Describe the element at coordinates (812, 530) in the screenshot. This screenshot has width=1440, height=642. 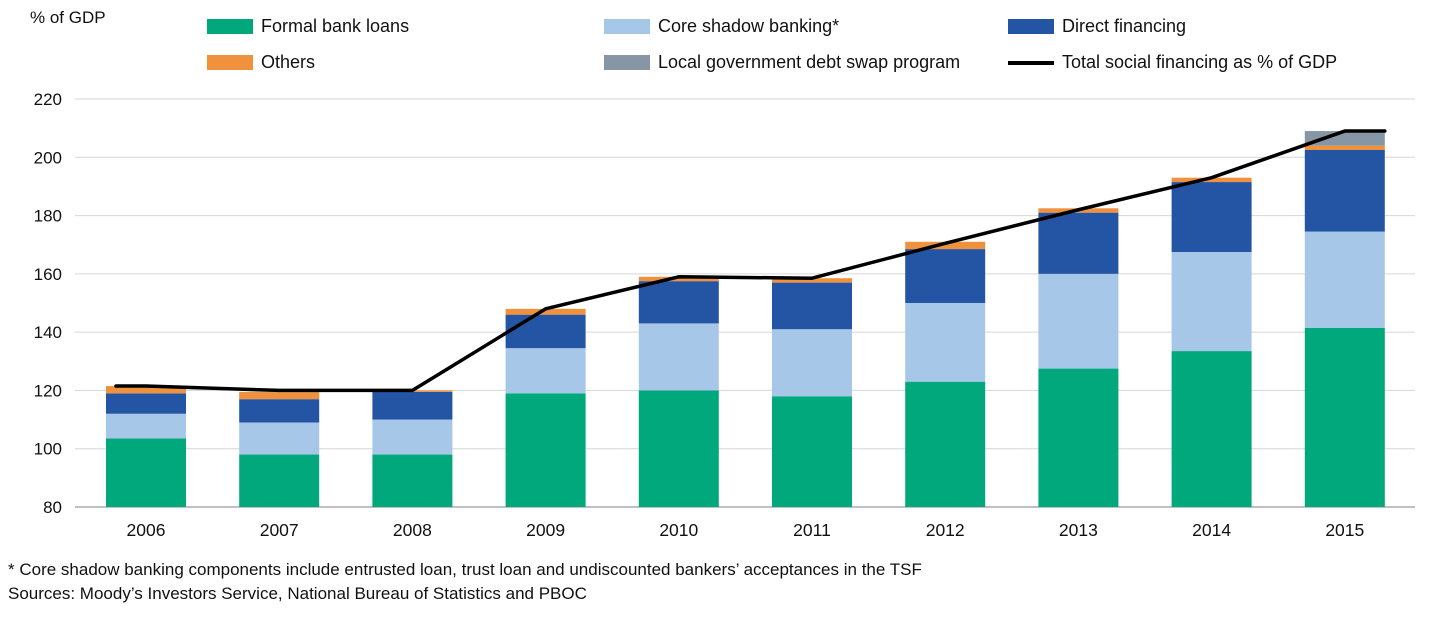
I see `x-tick-label: 2011` at that location.